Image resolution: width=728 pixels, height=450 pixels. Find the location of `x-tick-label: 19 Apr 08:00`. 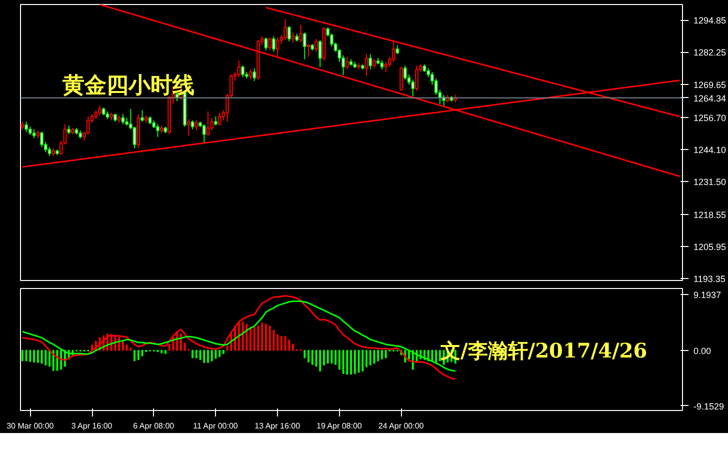

x-tick-label: 19 Apr 08:00 is located at coordinates (339, 426).